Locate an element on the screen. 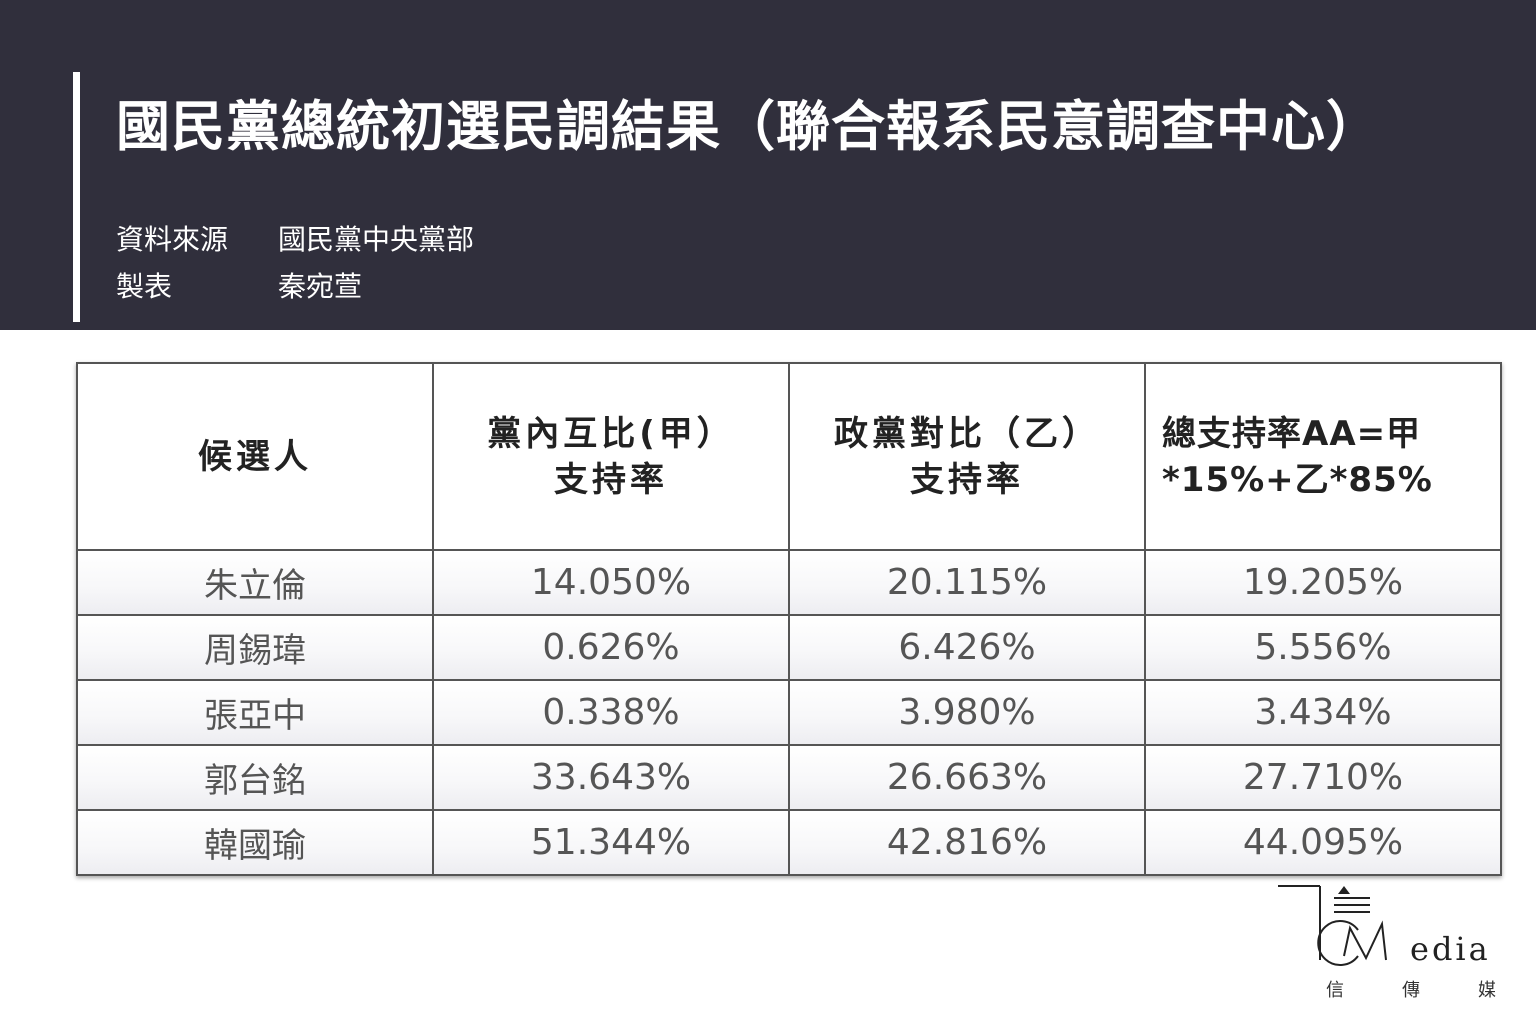  source-row: 資料來源 國民黨中央黨部 is located at coordinates (295, 240).